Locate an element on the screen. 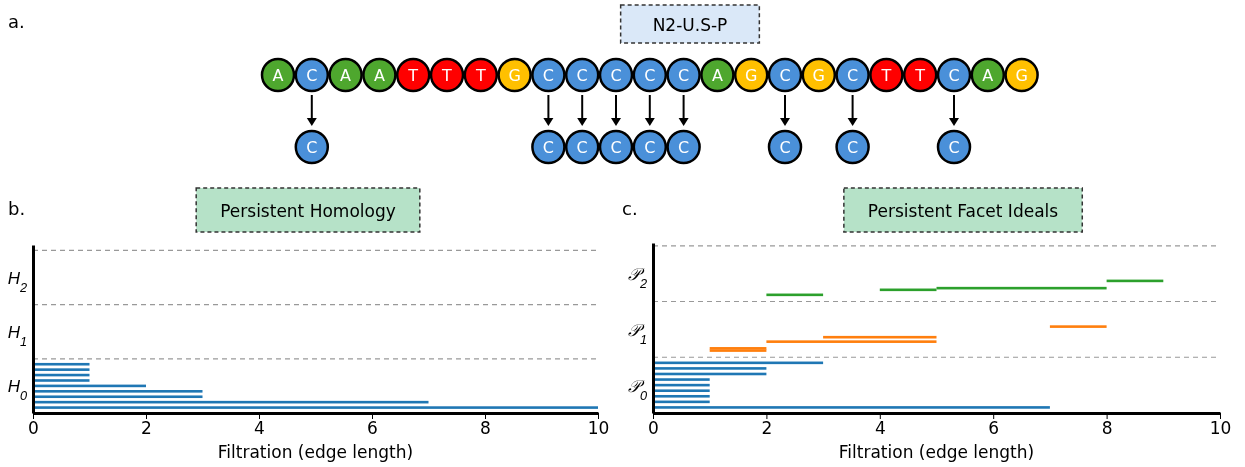 The height and width of the screenshot is (467, 1245). y-tick-label: H$_{1}$ is located at coordinates (17, 336).